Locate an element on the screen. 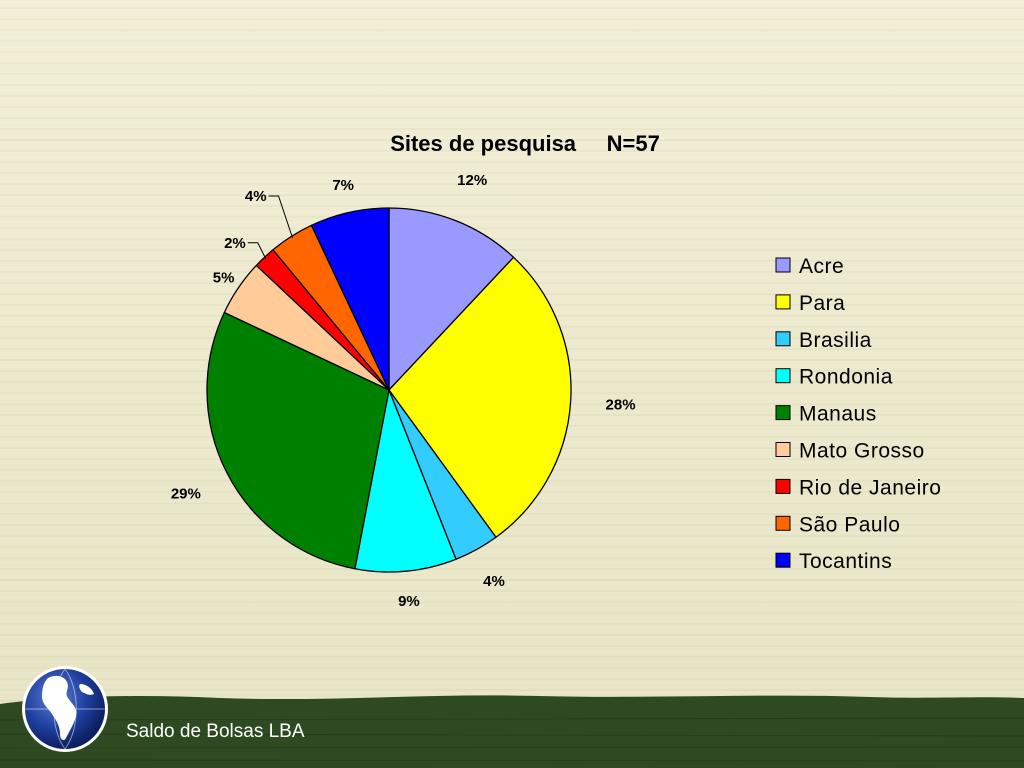  pie-slice-manaus is located at coordinates (298, 440).